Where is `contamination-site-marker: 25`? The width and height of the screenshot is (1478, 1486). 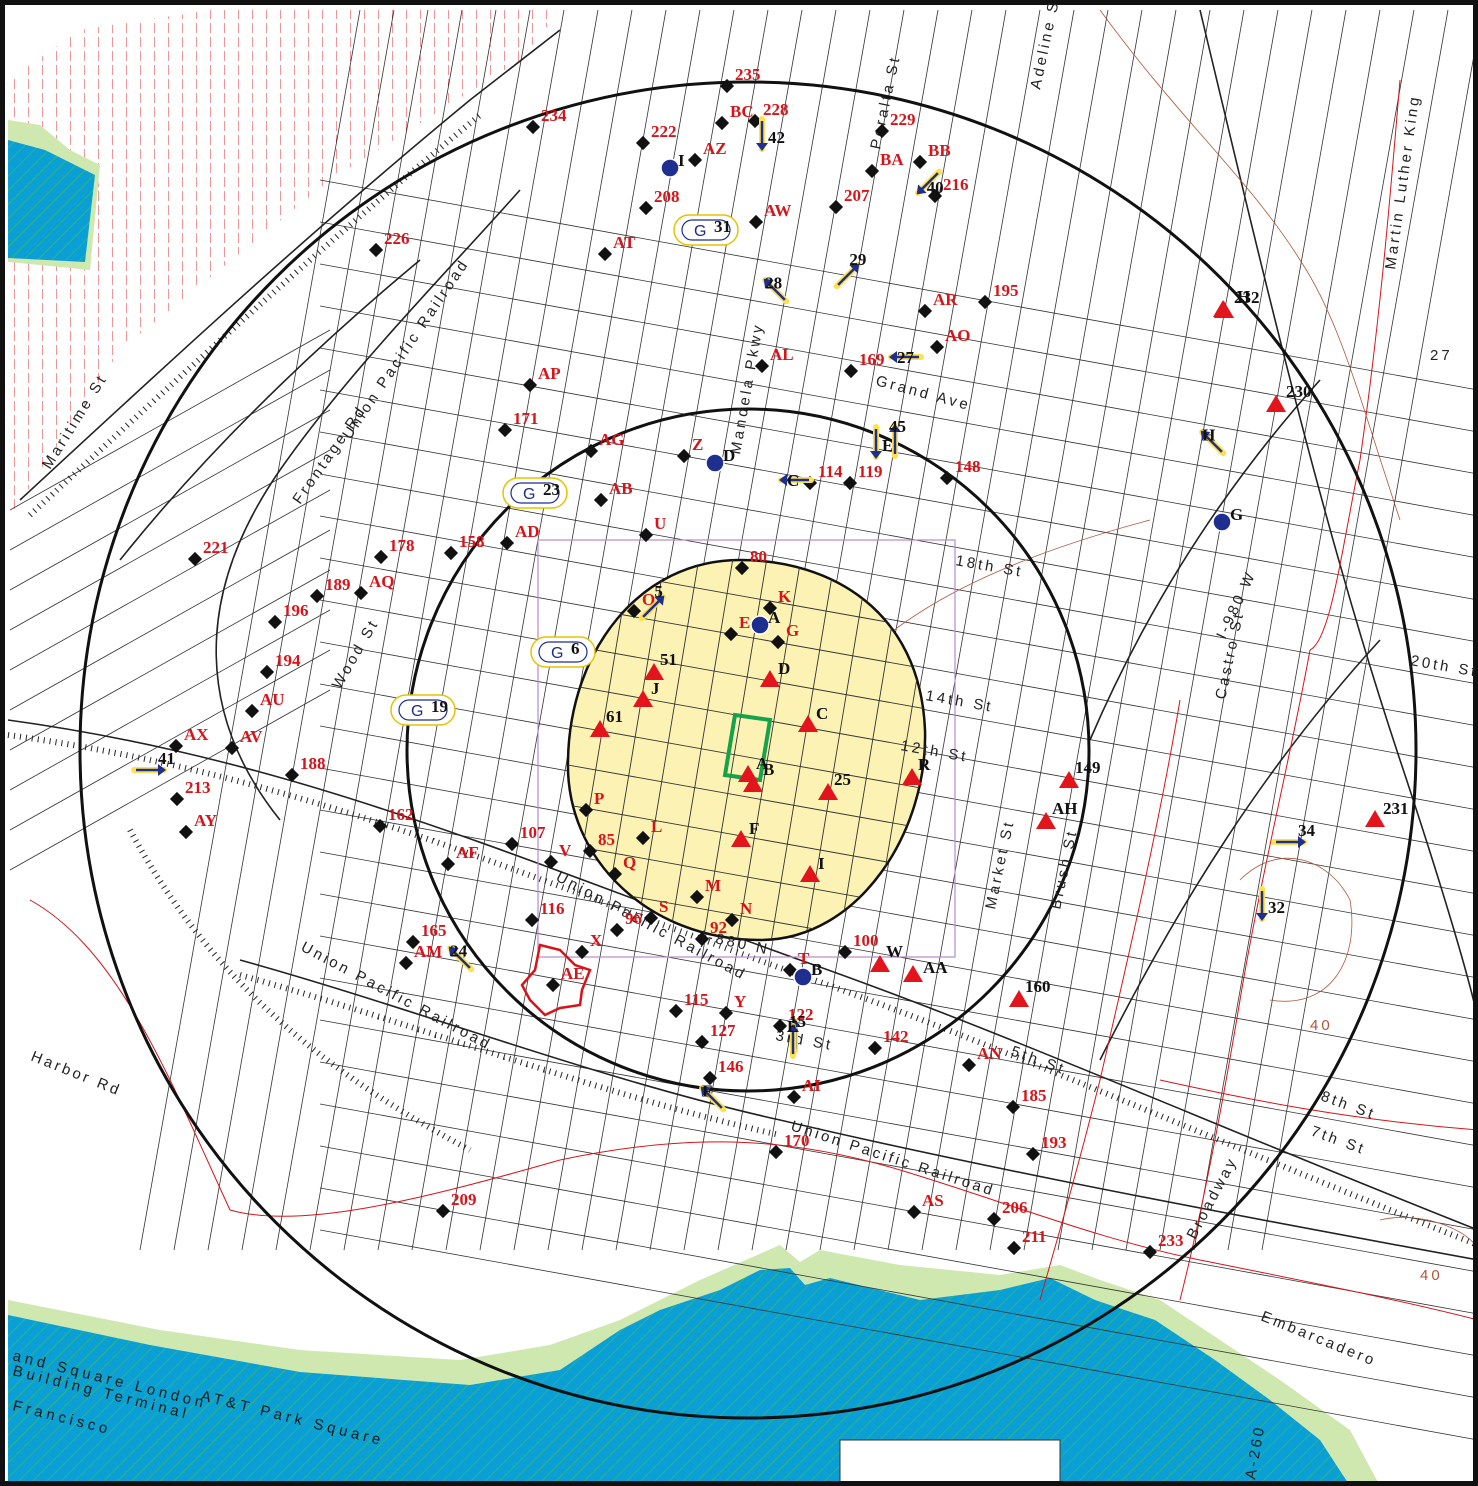
contamination-site-marker: 25 is located at coordinates (834, 785).